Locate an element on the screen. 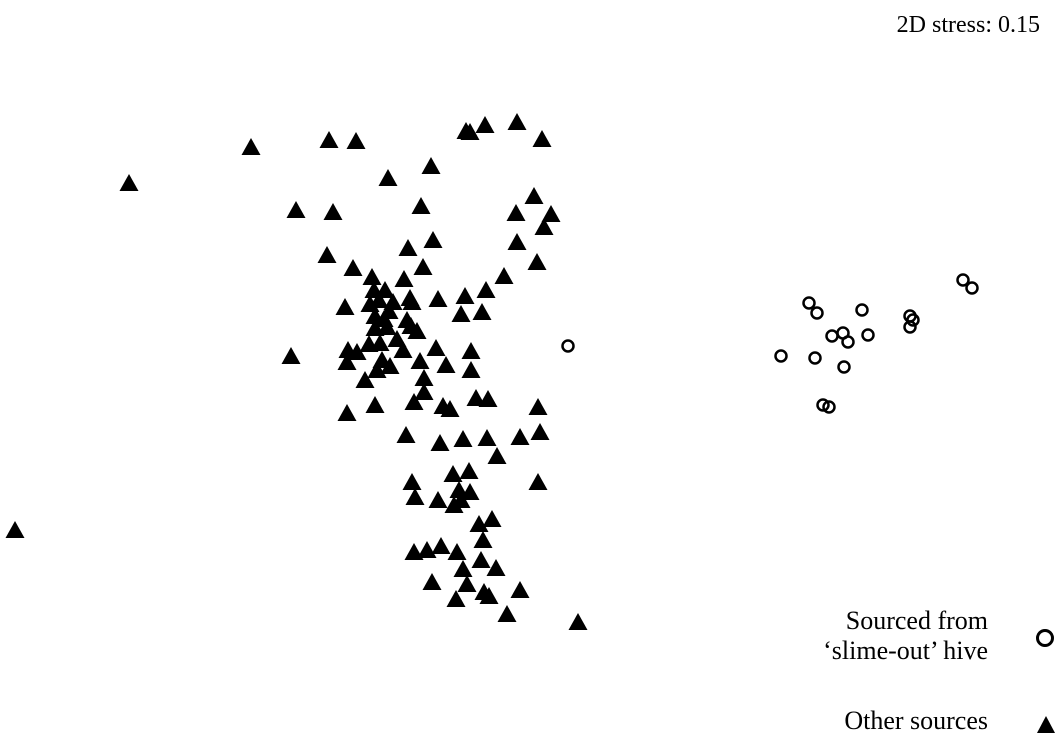 The height and width of the screenshot is (738, 1058). legend-label-slime-out: Sourced from ‘slime-out’ hive is located at coordinates (905, 636).